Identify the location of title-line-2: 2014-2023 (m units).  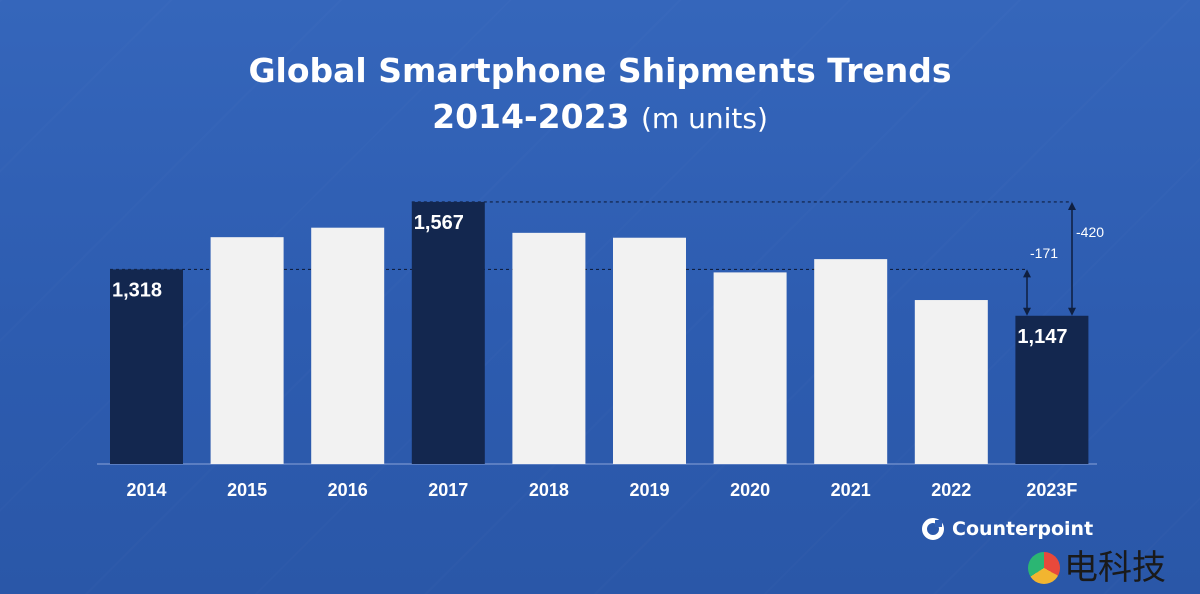
(600, 118).